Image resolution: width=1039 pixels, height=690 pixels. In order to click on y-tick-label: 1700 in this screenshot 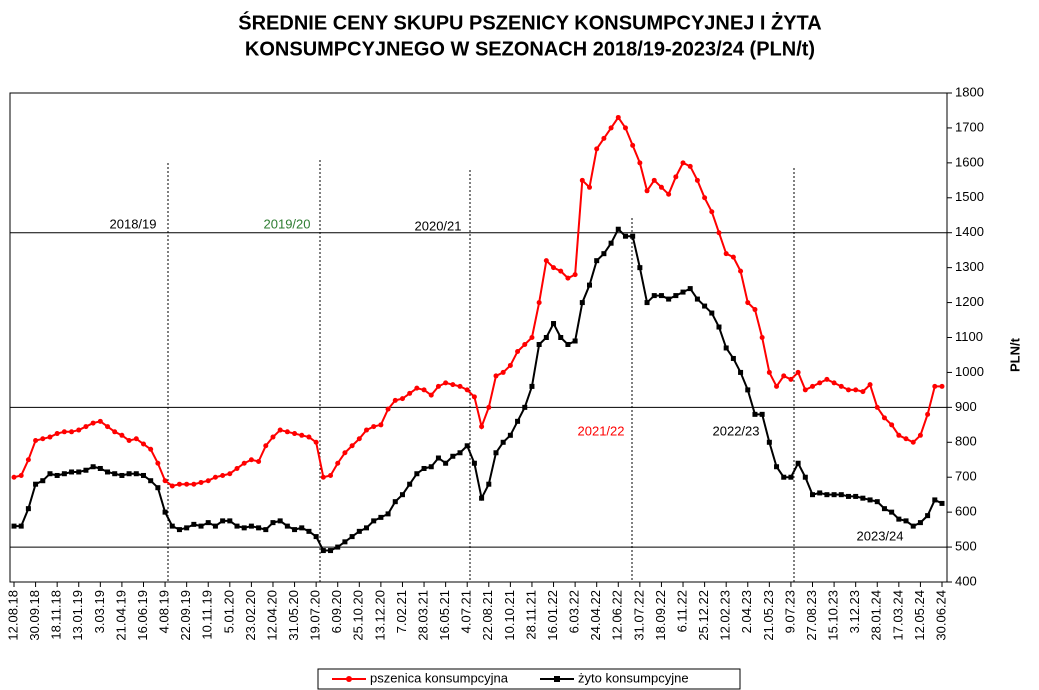, I will do `click(969, 126)`.